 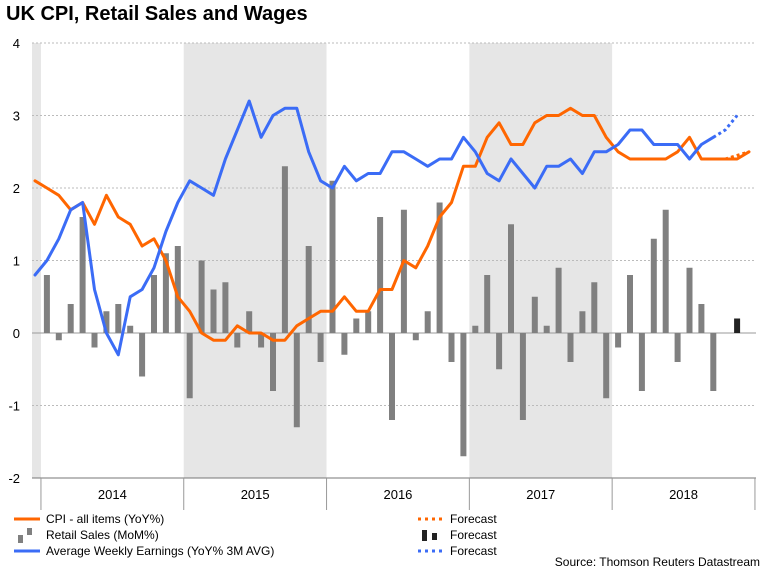 What do you see at coordinates (112, 494) in the screenshot?
I see `x-tick-label-2014: 2014` at bounding box center [112, 494].